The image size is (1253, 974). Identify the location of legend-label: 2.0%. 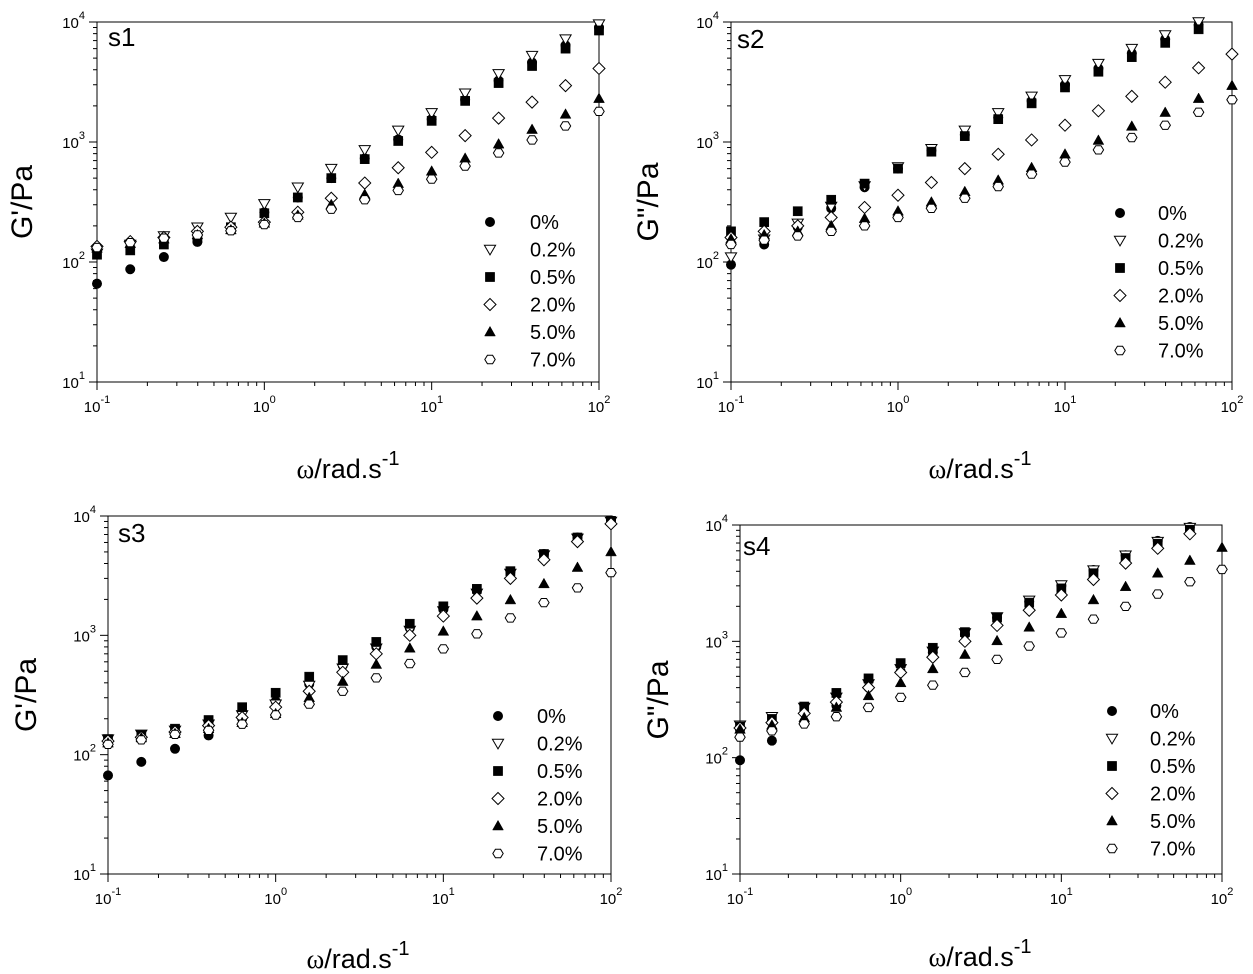
(553, 306).